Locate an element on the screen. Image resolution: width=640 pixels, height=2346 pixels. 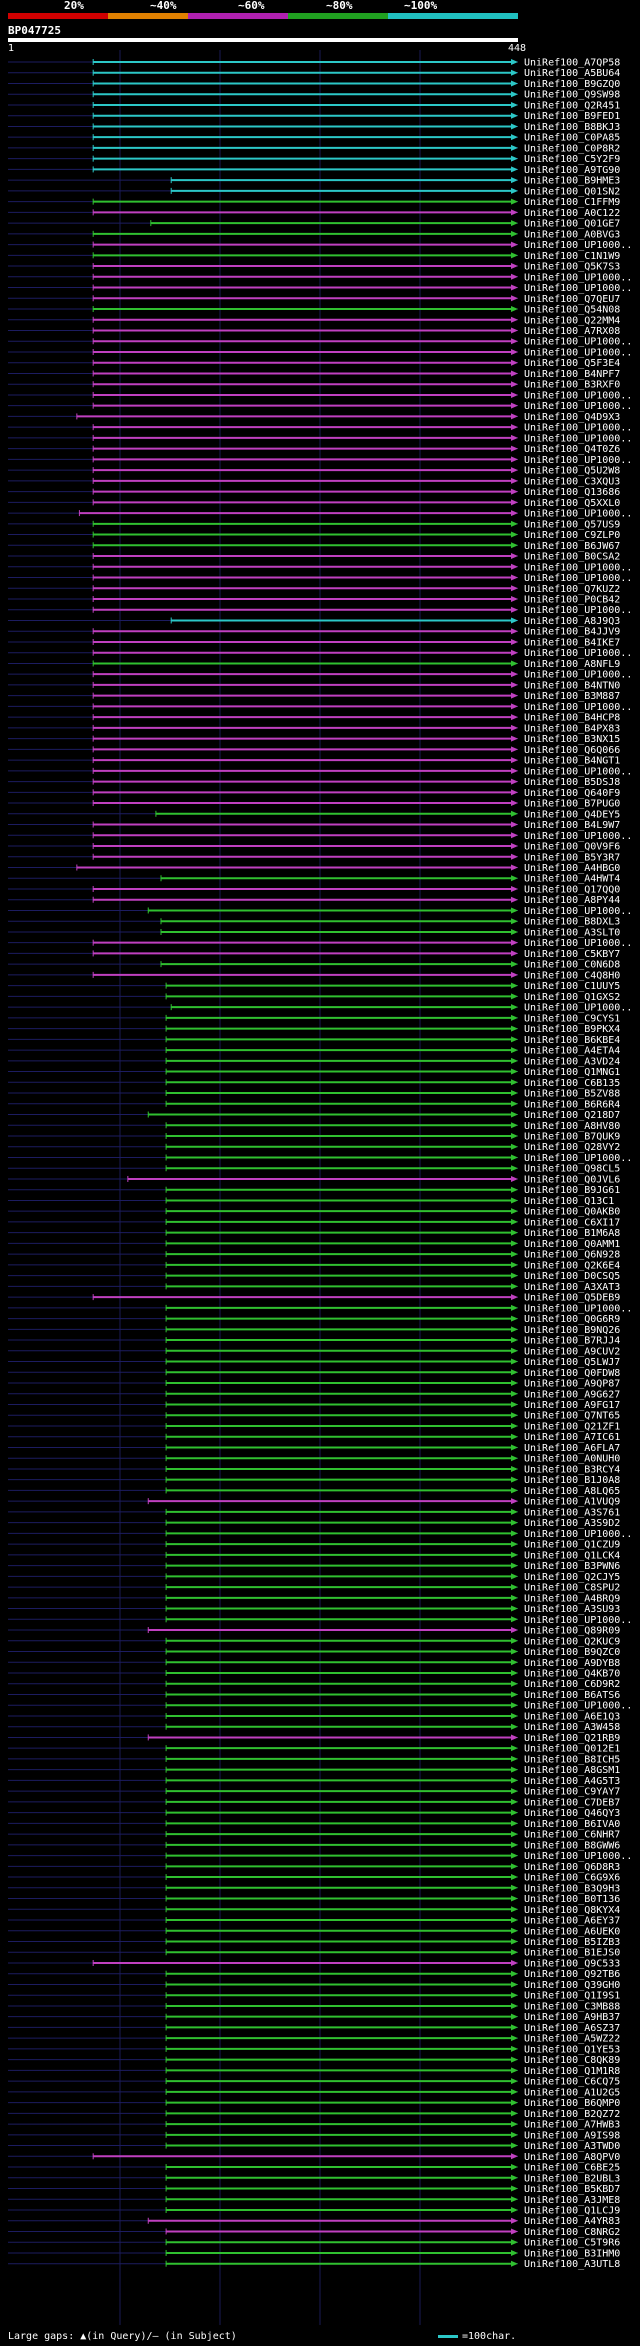
hit-label: UniRef100_A6EY37 is located at coordinates (572, 1921).